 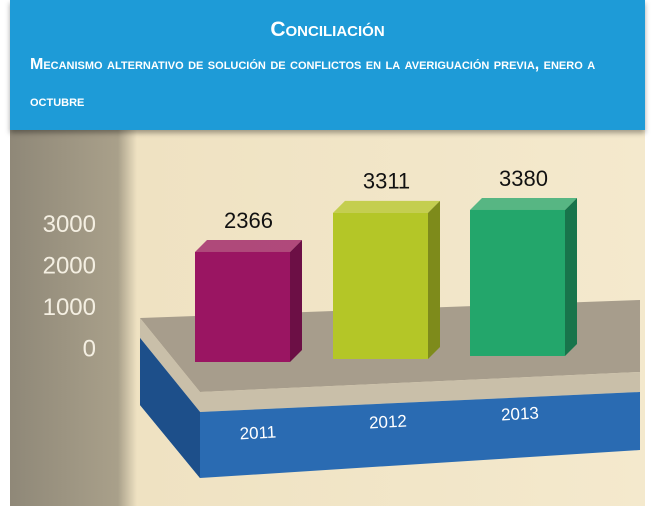 I want to click on x-tick-label: 2013, so click(x=520, y=414).